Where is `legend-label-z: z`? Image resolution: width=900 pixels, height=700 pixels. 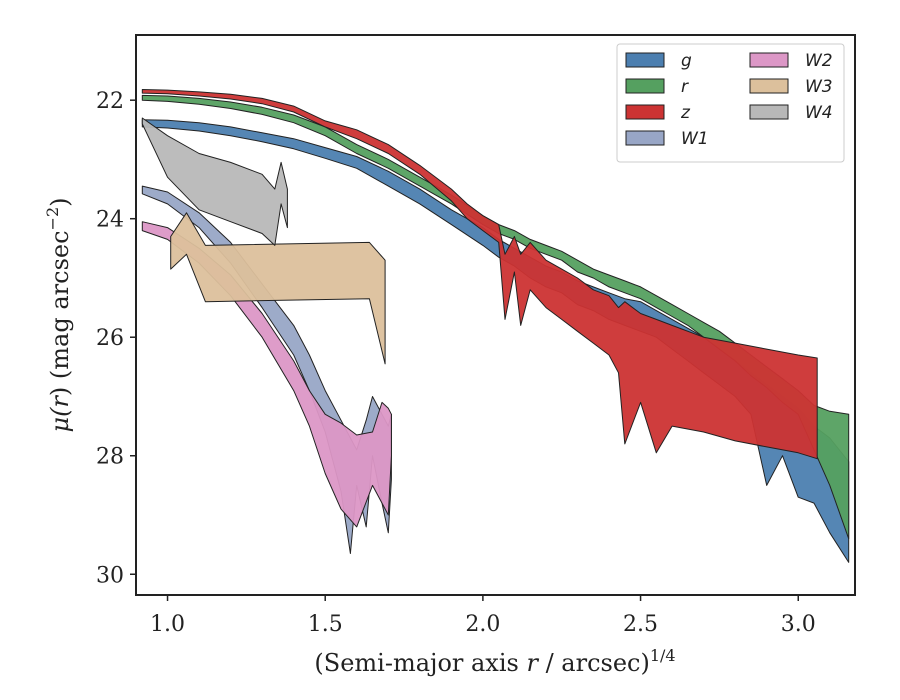
legend-label-z: z is located at coordinates (685, 113).